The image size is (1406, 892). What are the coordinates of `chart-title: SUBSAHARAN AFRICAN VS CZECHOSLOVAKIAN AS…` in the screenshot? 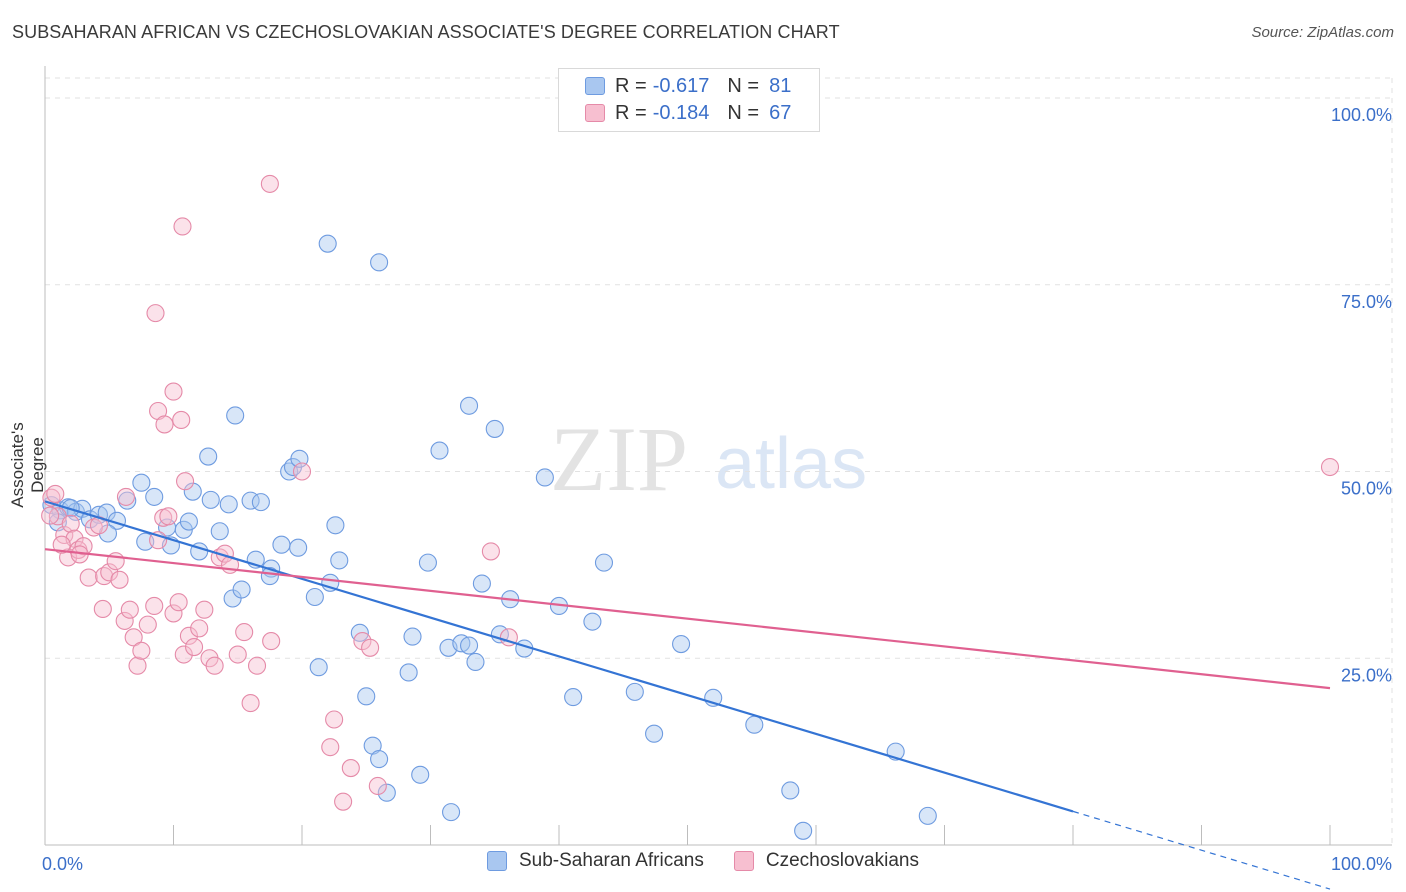 It's located at (426, 32).